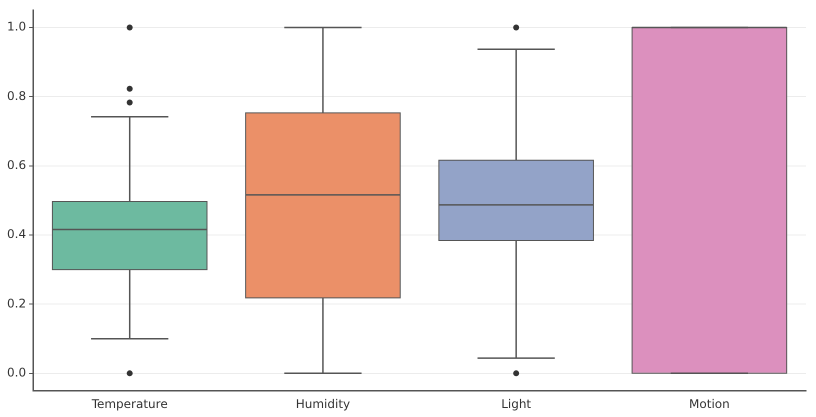  Describe the element at coordinates (129, 403) in the screenshot. I see `x-tick-label: Temperature` at that location.